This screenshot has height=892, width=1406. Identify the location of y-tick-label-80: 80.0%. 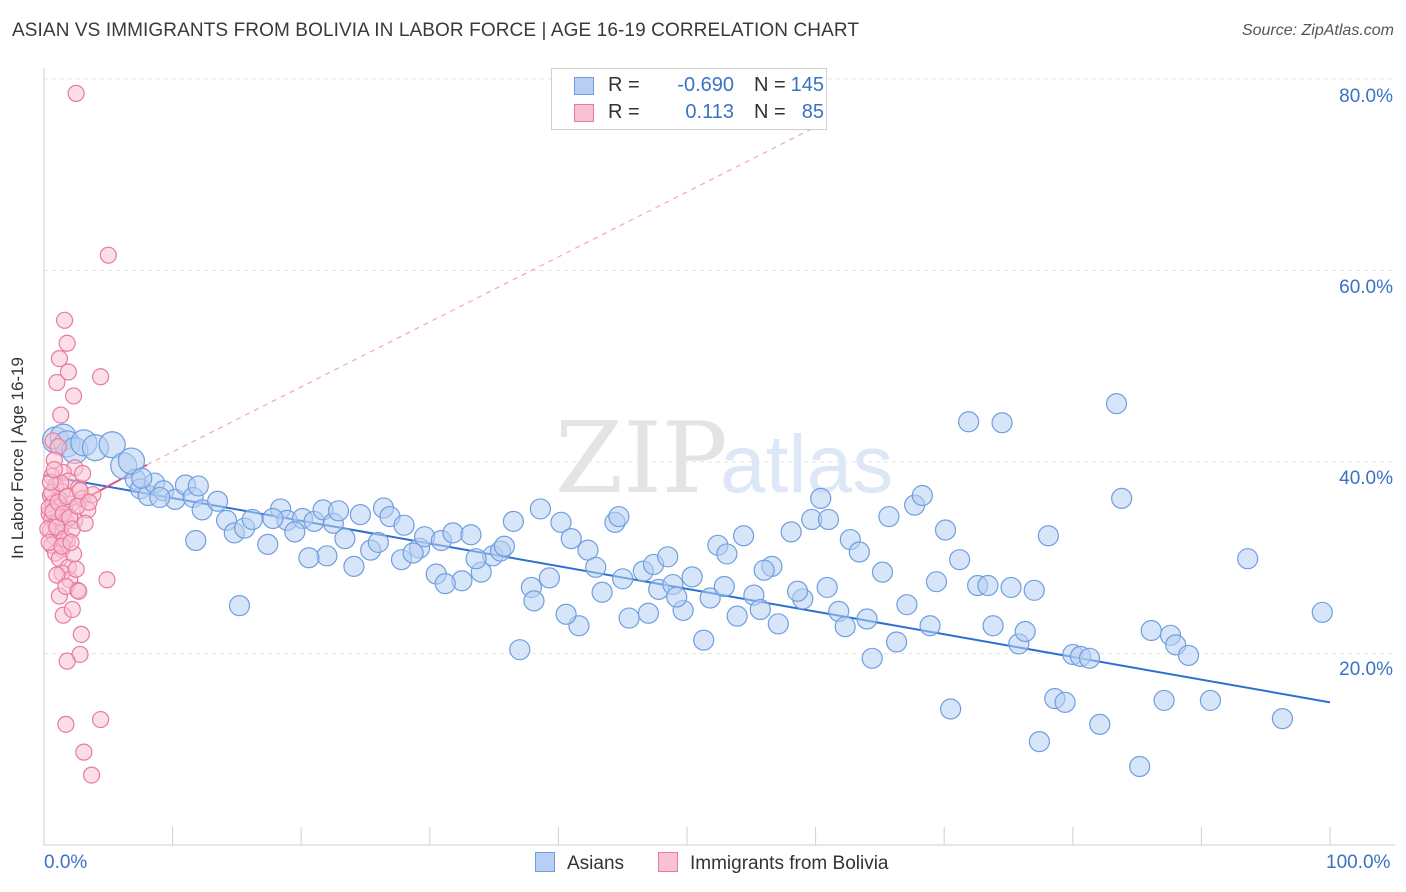
(1366, 96).